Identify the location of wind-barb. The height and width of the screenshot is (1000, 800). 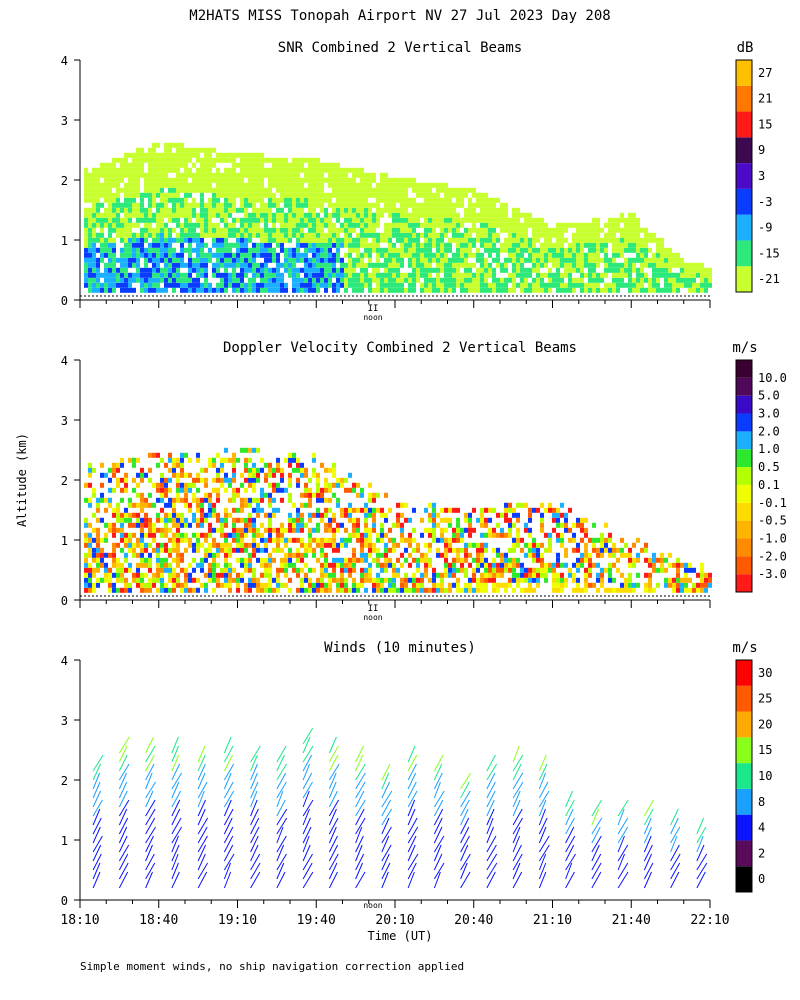
(177, 835).